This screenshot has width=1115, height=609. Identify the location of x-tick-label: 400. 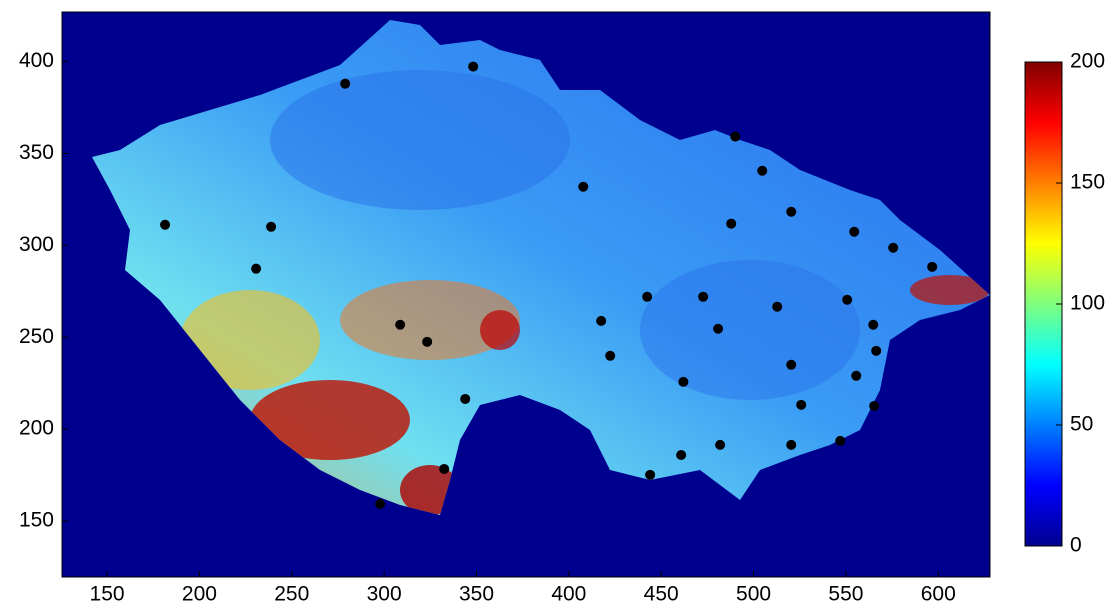
(568, 594).